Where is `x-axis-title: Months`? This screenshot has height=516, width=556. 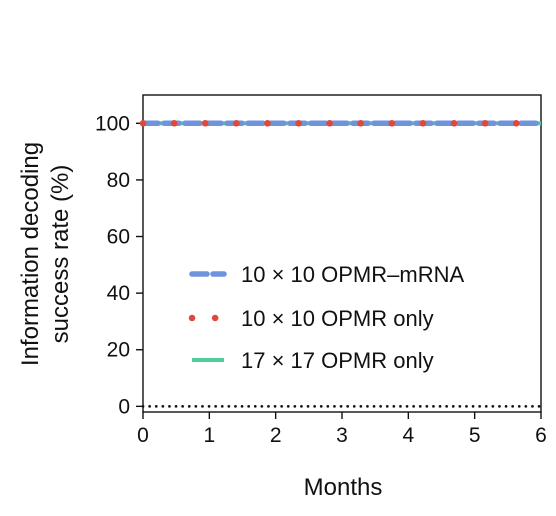
x-axis-title: Months is located at coordinates (343, 487).